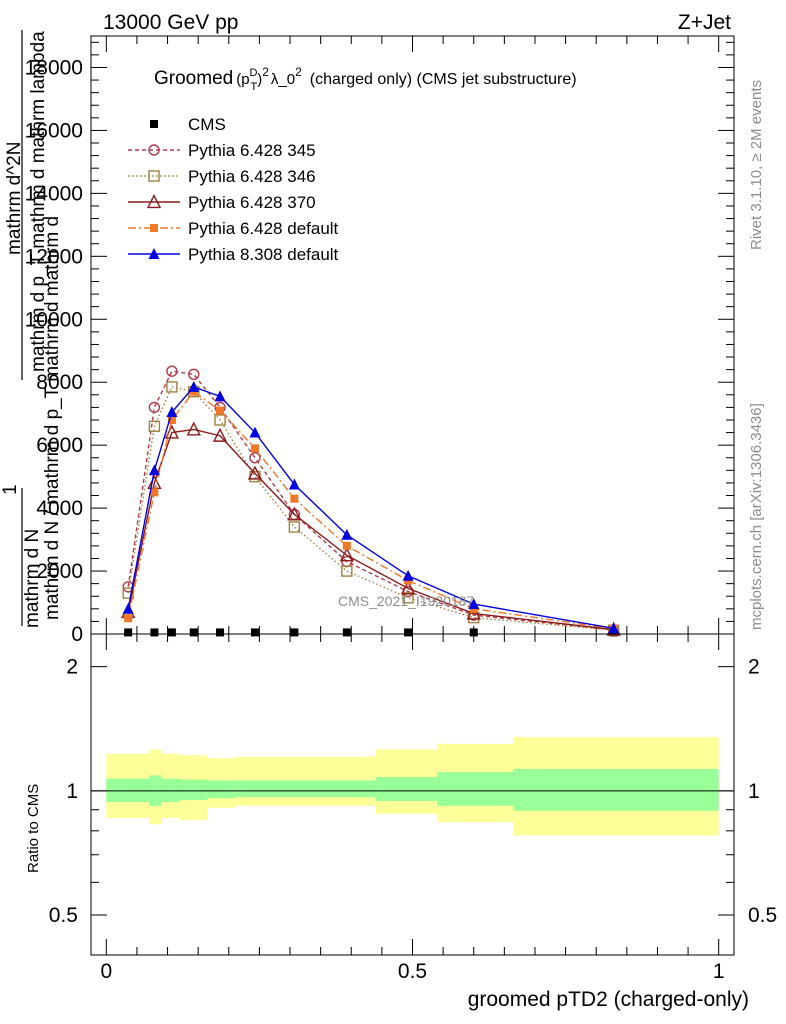 Image resolution: width=786 pixels, height=1024 pixels. What do you see at coordinates (54, 130) in the screenshot?
I see `main-y-tick-label: 16000` at bounding box center [54, 130].